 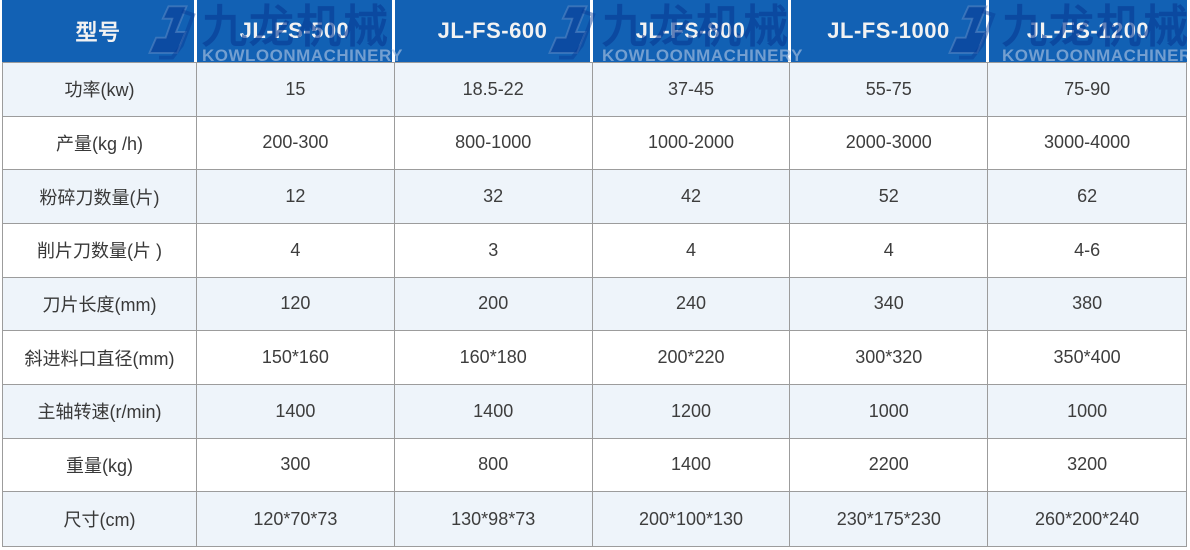 What do you see at coordinates (889, 304) in the screenshot?
I see `value-cell: 340` at bounding box center [889, 304].